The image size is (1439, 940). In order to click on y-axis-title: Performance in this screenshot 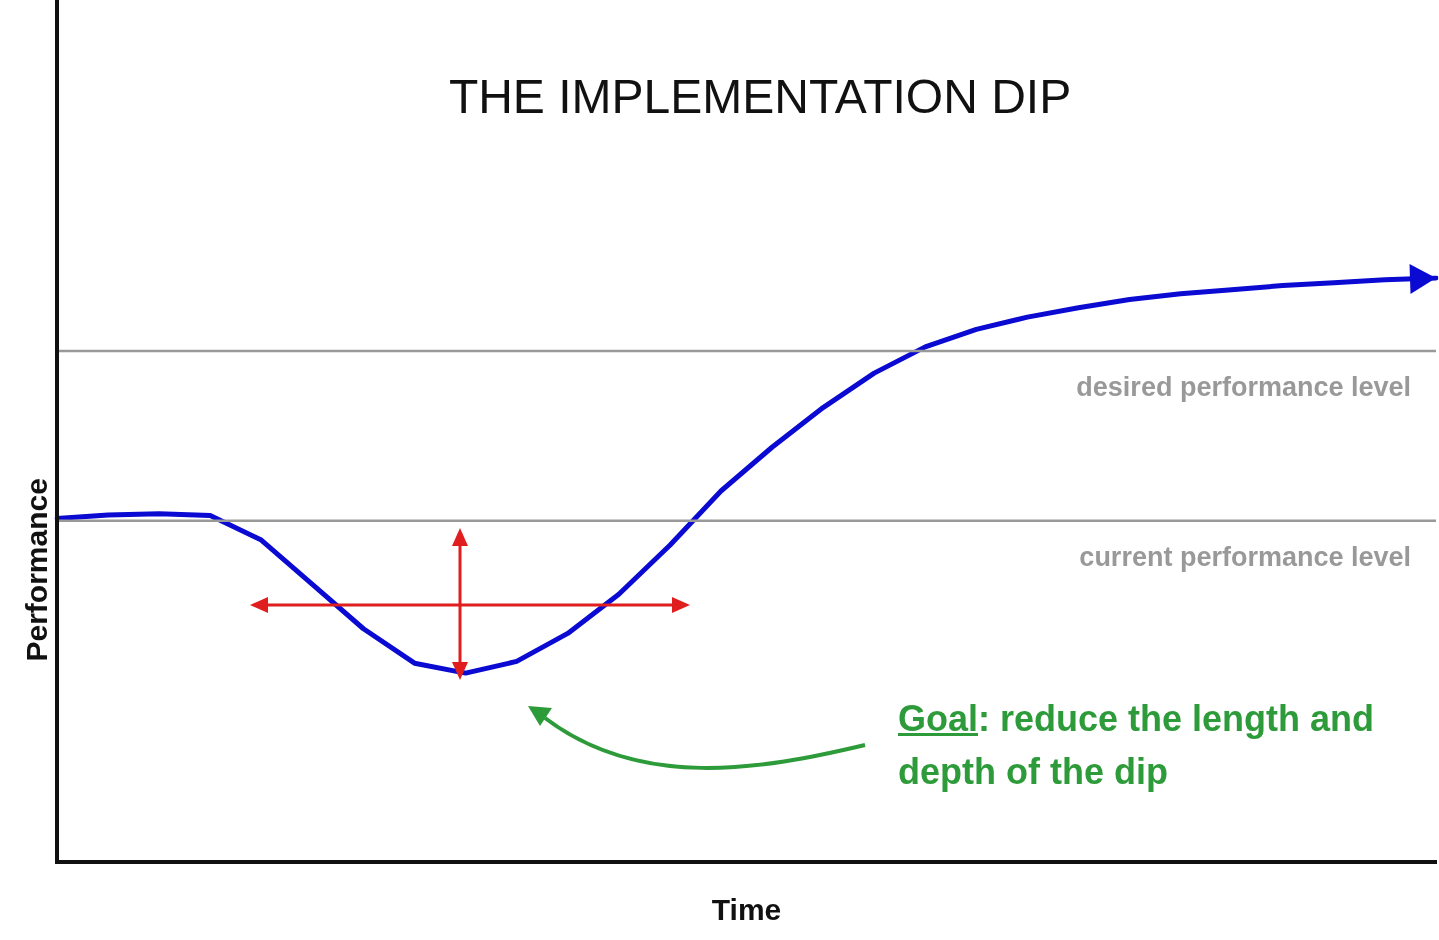, I will do `click(37, 570)`.